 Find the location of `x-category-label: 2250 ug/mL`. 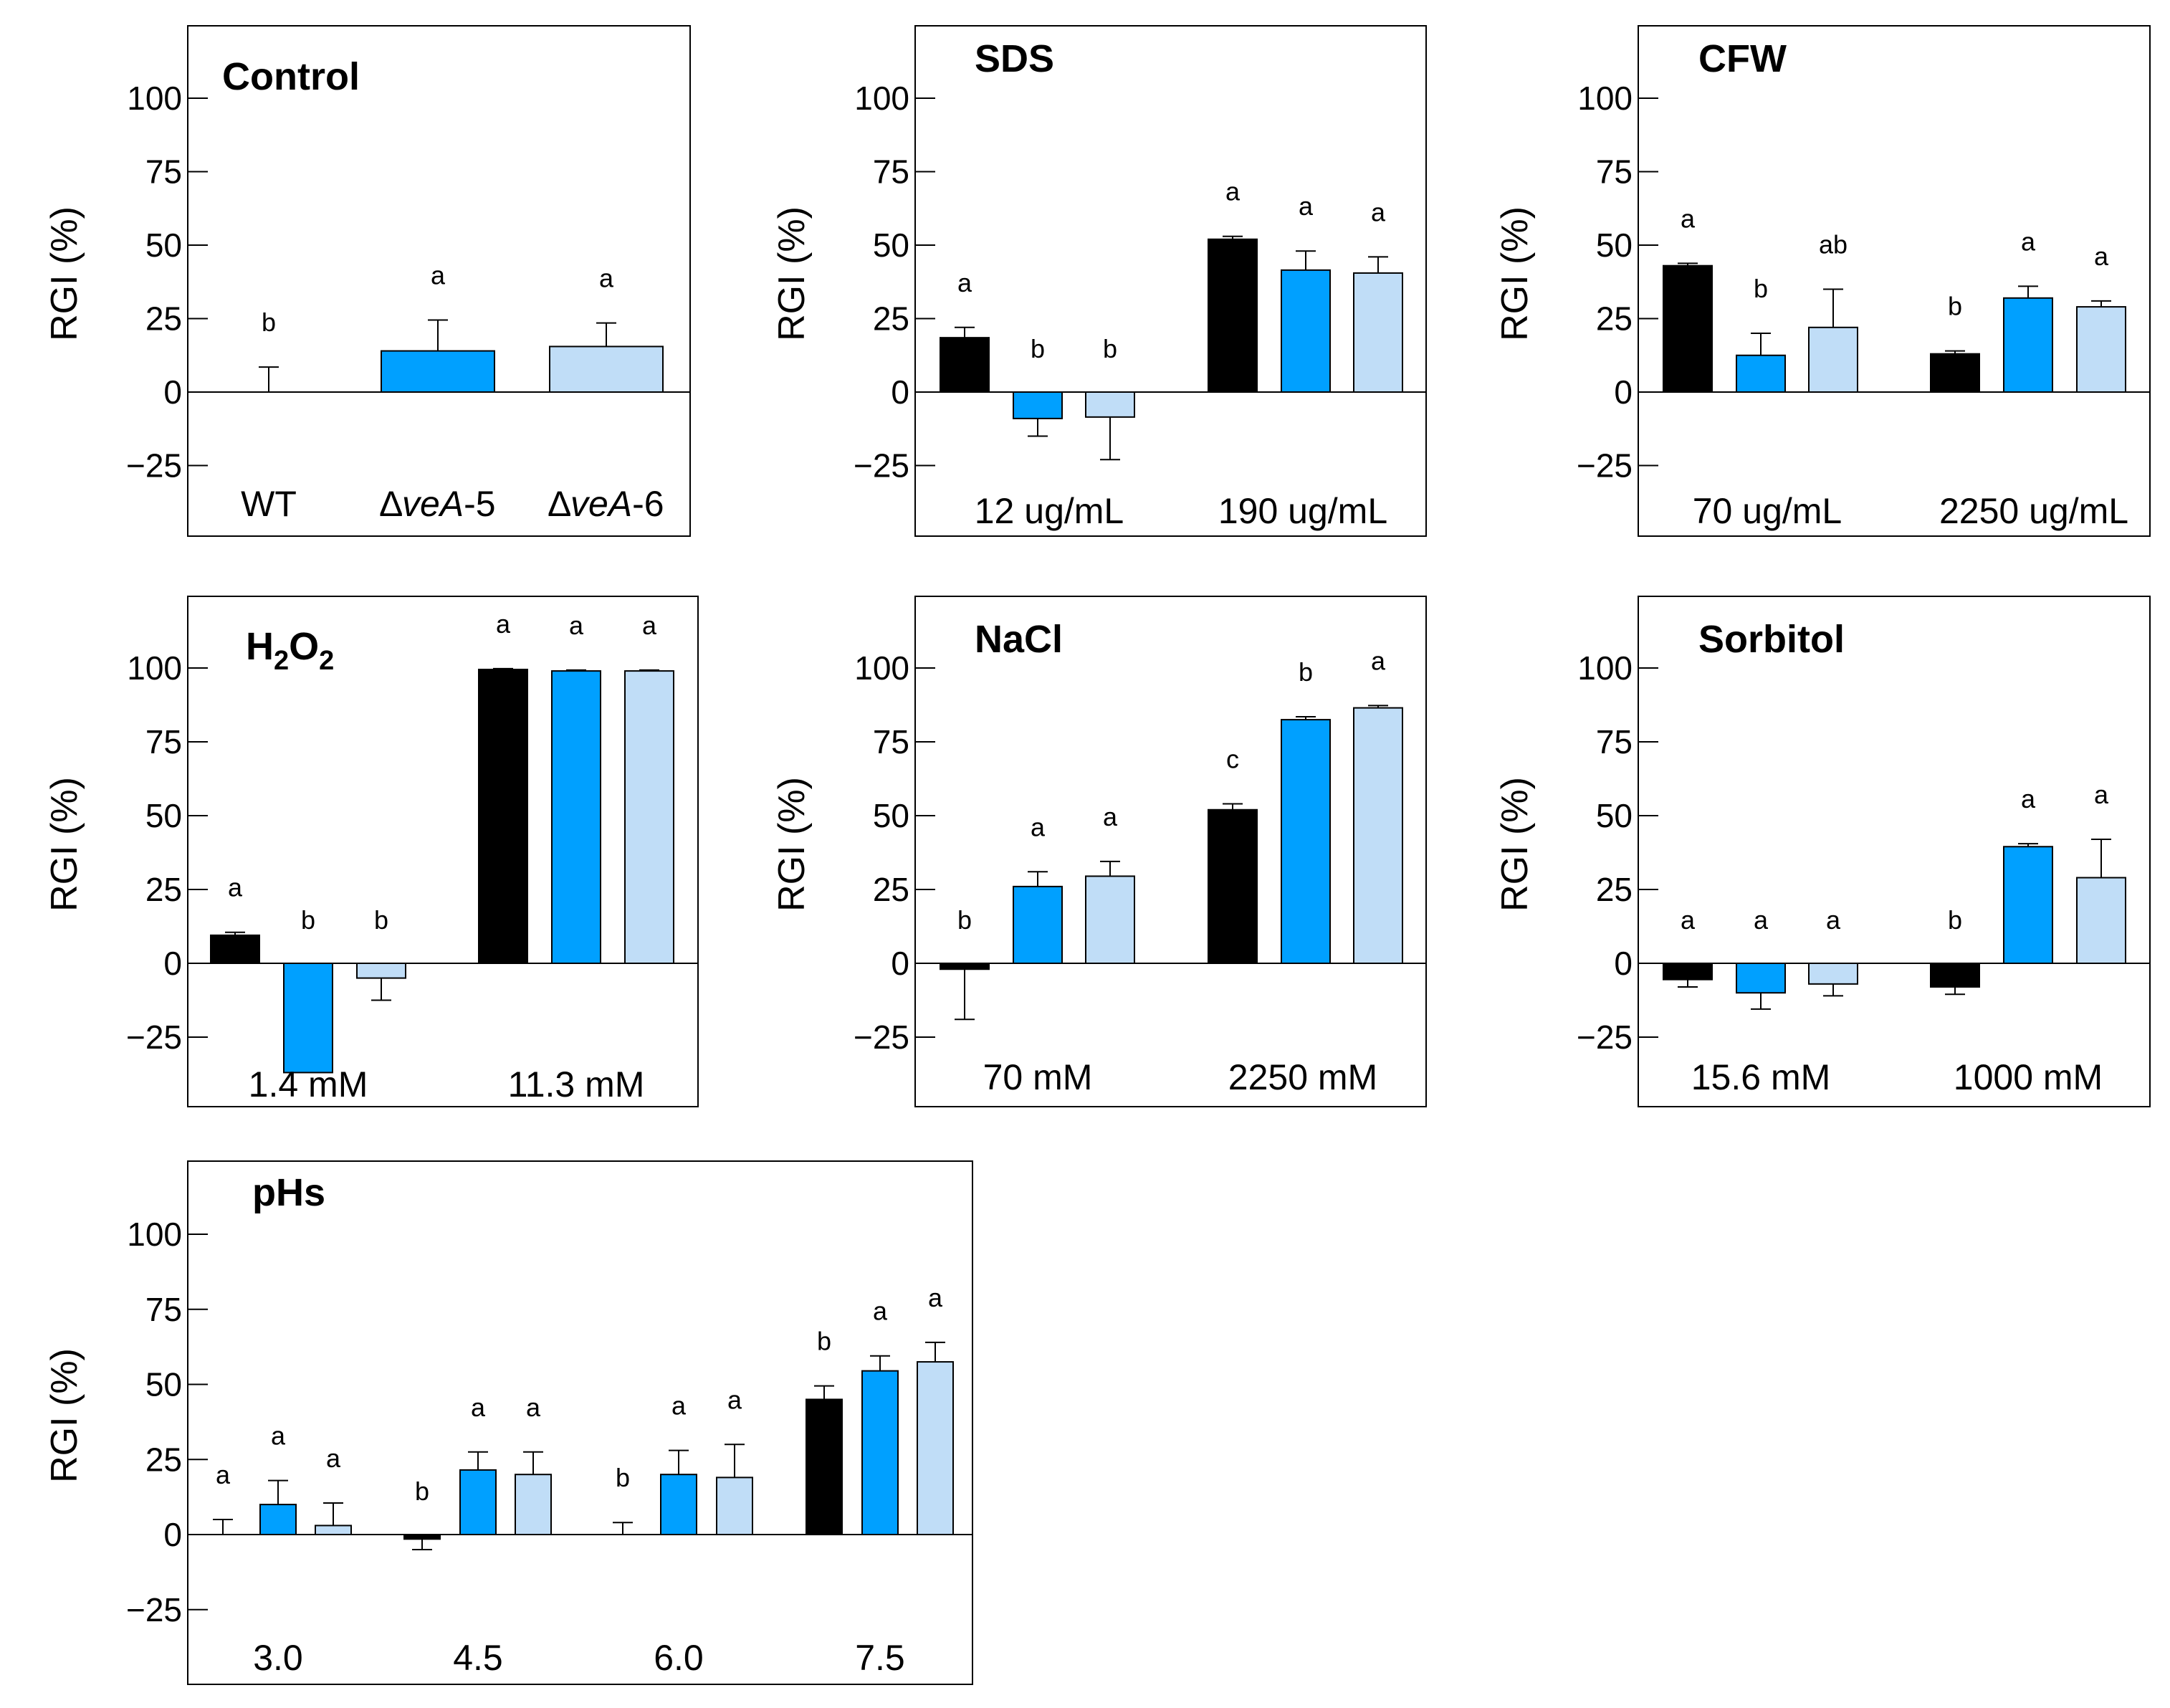

x-category-label: 2250 ug/mL is located at coordinates (2033, 511).